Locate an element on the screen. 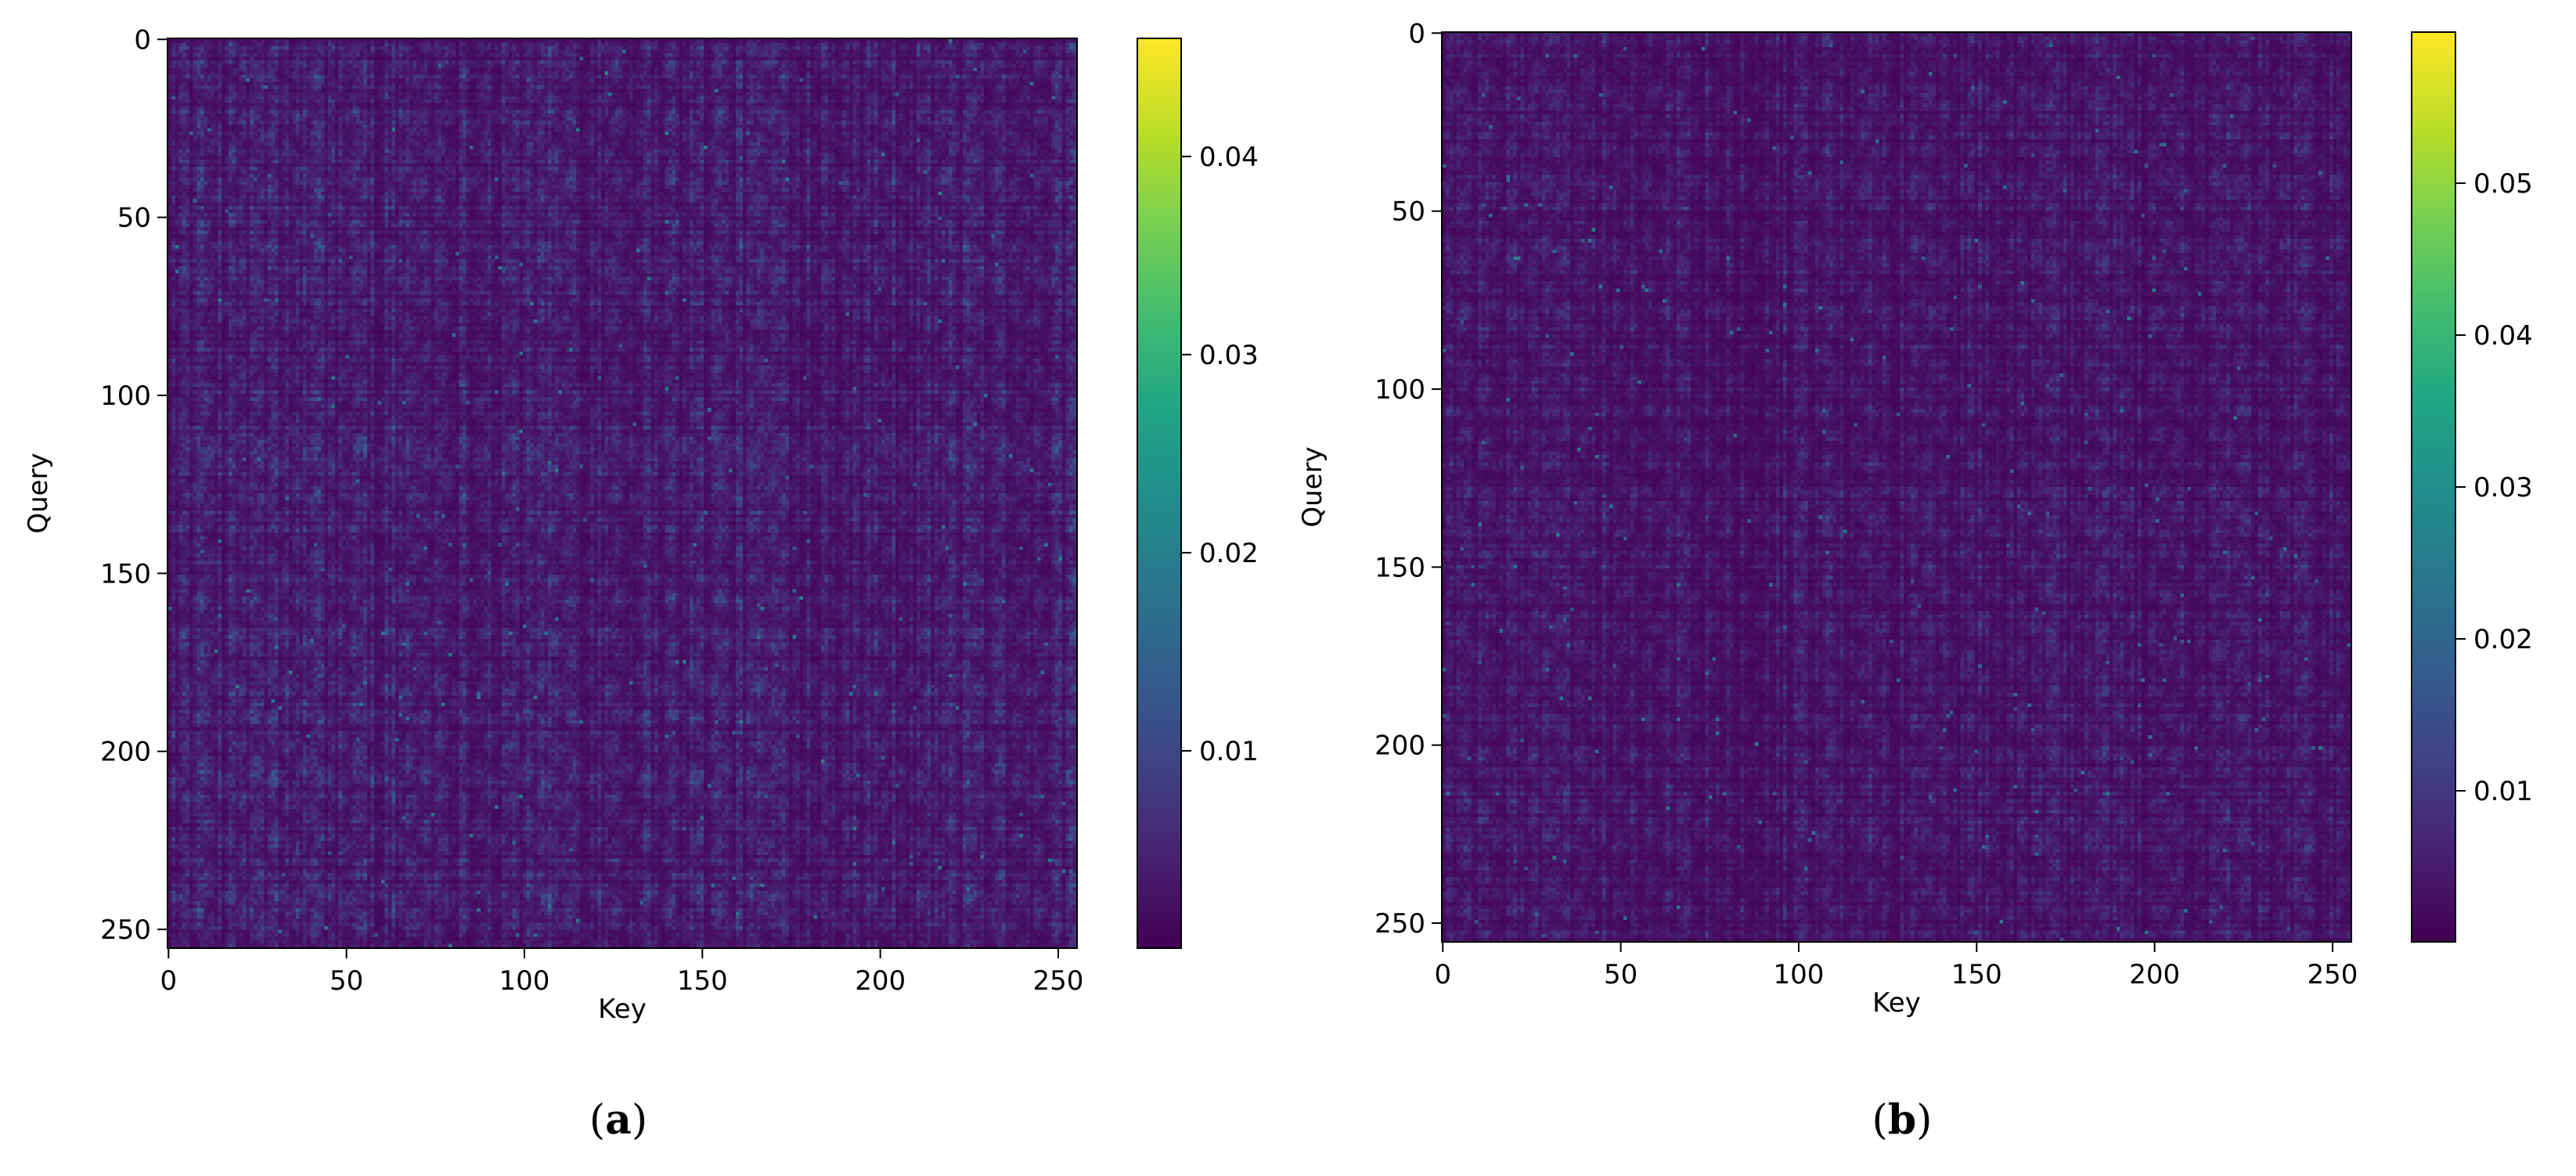 This screenshot has height=1176, width=2576. x-tick-label-b-5: 250 is located at coordinates (2333, 974).